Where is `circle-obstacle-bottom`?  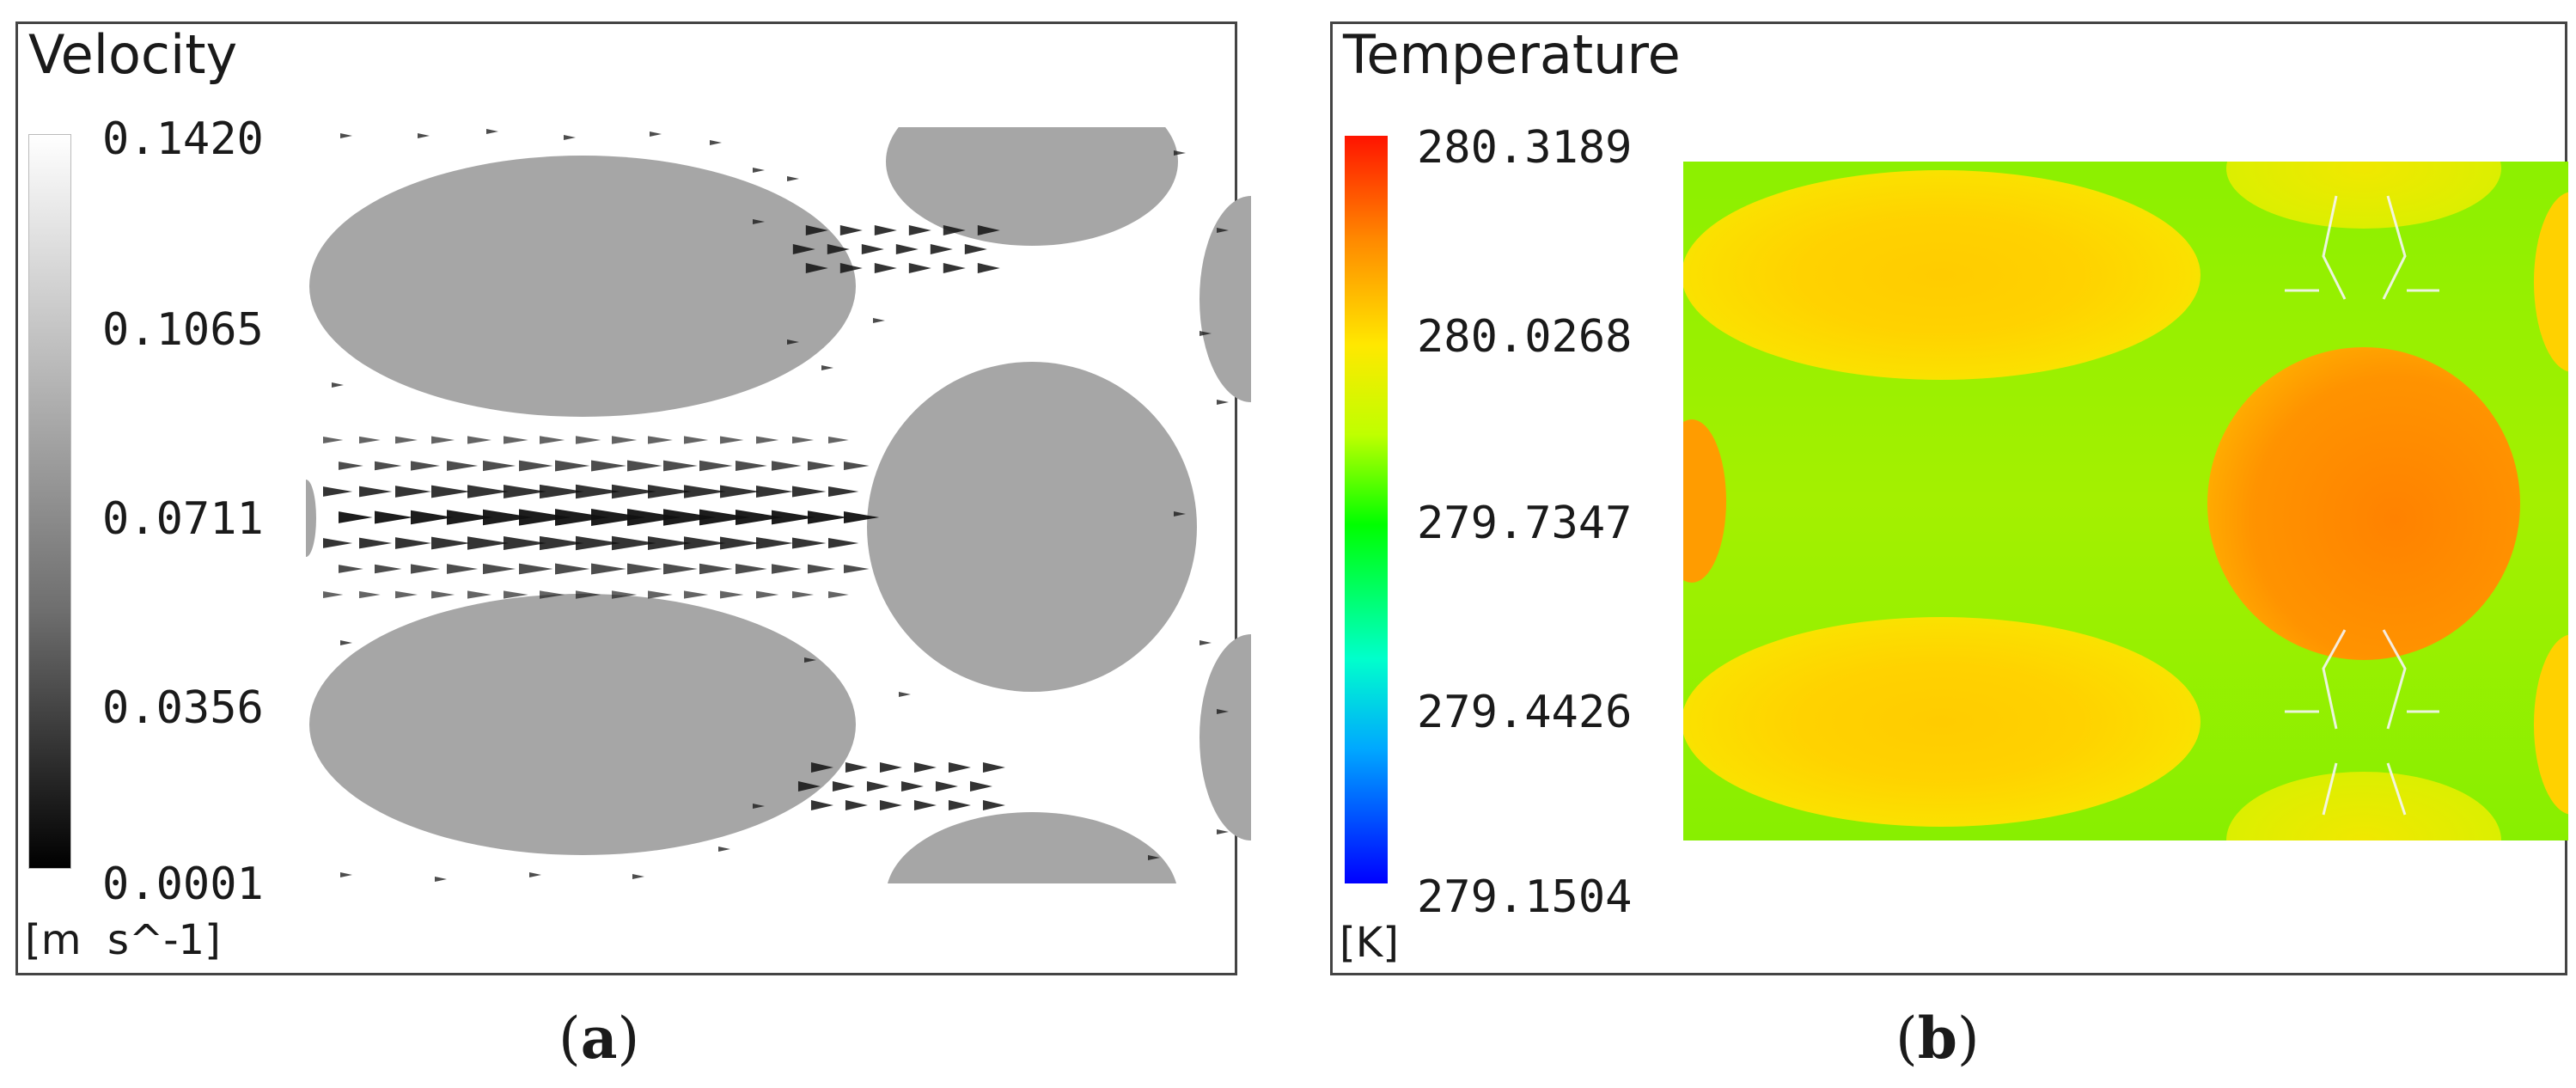
circle-obstacle-bottom is located at coordinates (1032, 847).